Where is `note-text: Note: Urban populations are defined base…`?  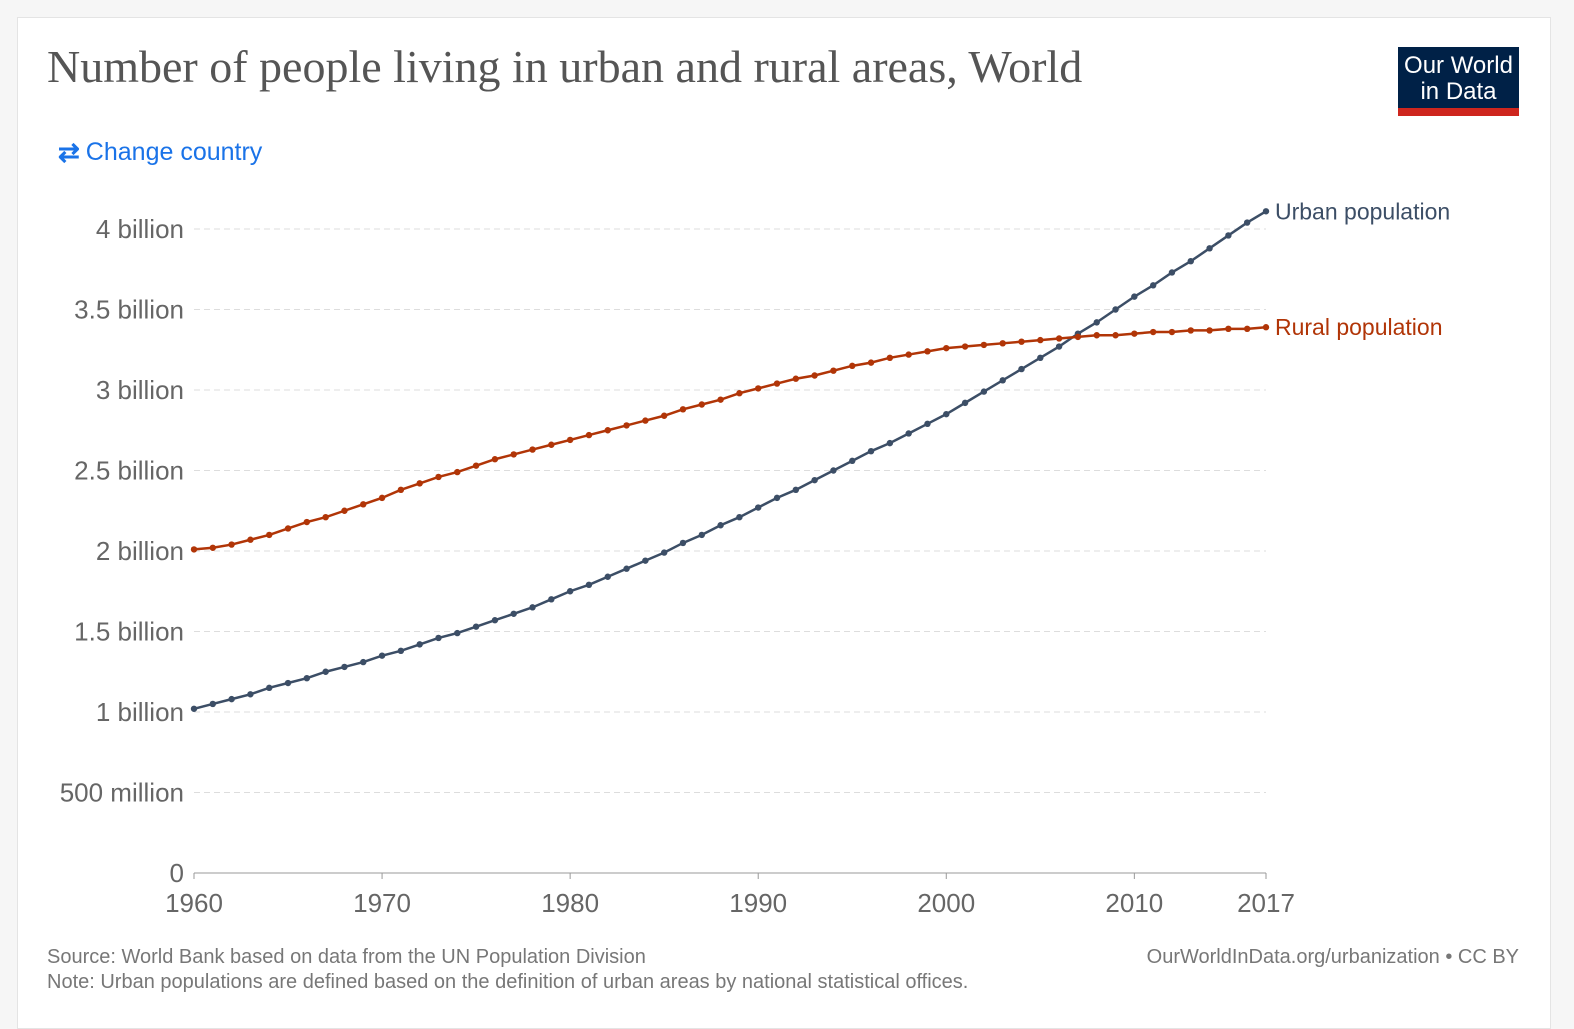 note-text: Note: Urban populations are defined base… is located at coordinates (508, 982).